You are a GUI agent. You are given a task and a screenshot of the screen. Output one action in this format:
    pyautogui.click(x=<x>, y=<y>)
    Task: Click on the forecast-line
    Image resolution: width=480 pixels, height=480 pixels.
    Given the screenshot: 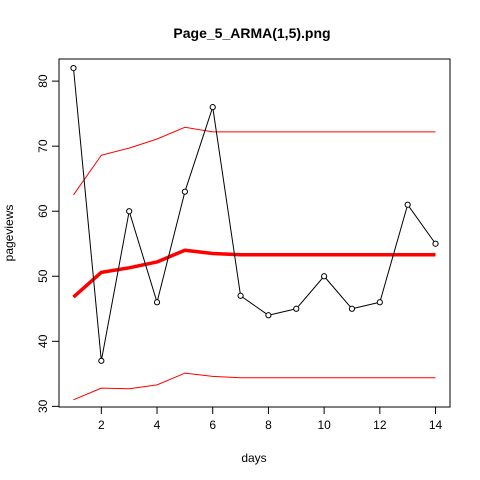 What is the action you would take?
    pyautogui.click(x=254, y=273)
    